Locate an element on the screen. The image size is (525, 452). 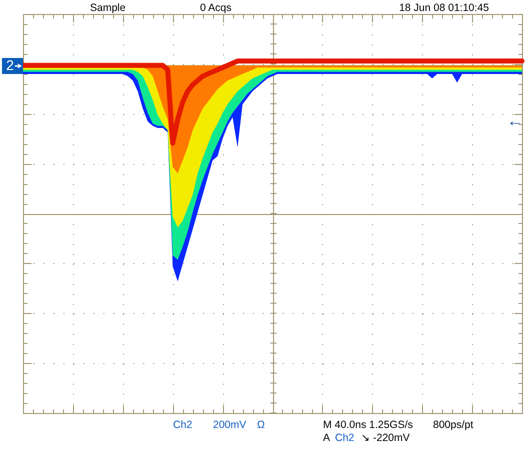
text: M 40.0ns 1.25GS/s is located at coordinates (368, 425).